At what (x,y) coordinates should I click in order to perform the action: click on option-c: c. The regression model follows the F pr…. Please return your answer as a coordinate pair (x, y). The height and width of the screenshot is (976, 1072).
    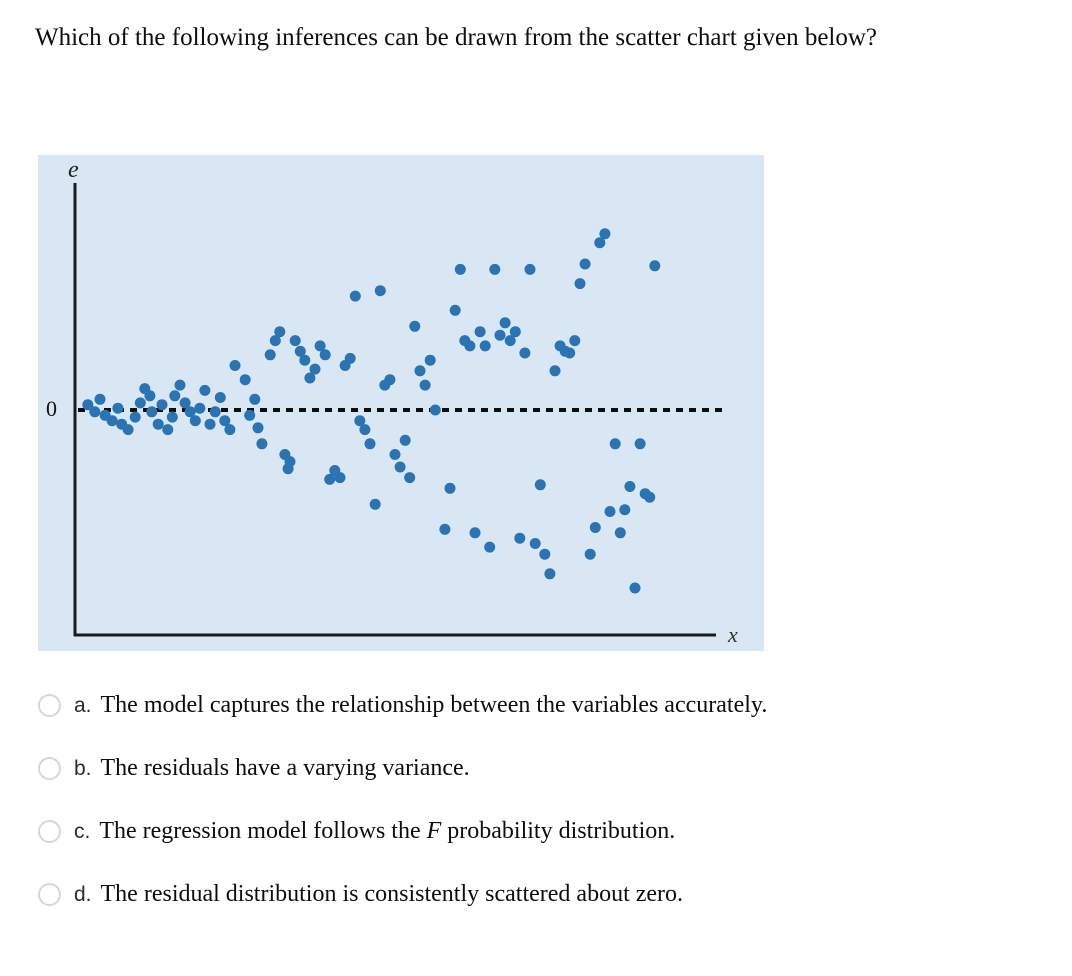
    Looking at the image, I should click on (402, 831).